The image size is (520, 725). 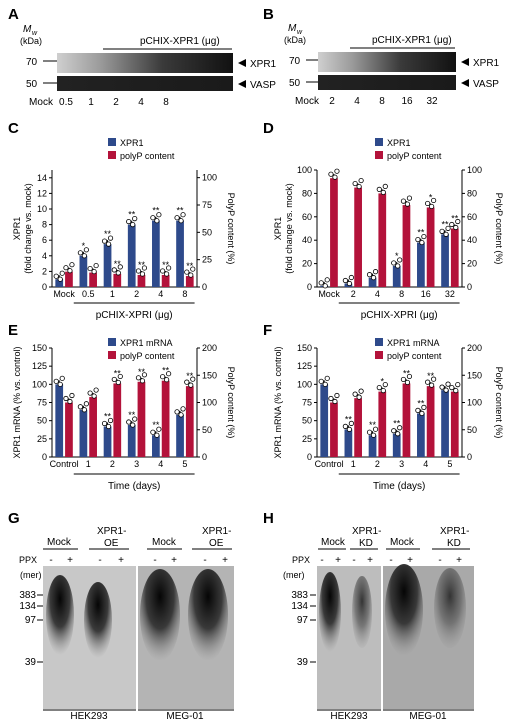 What do you see at coordinates (332, 101) in the screenshot?
I see `lane-label: 2` at bounding box center [332, 101].